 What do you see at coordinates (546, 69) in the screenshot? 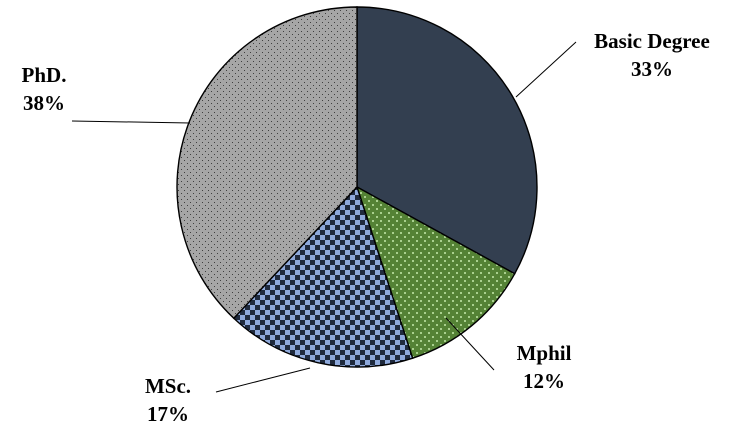
I see `leader-line-basic-degree` at bounding box center [546, 69].